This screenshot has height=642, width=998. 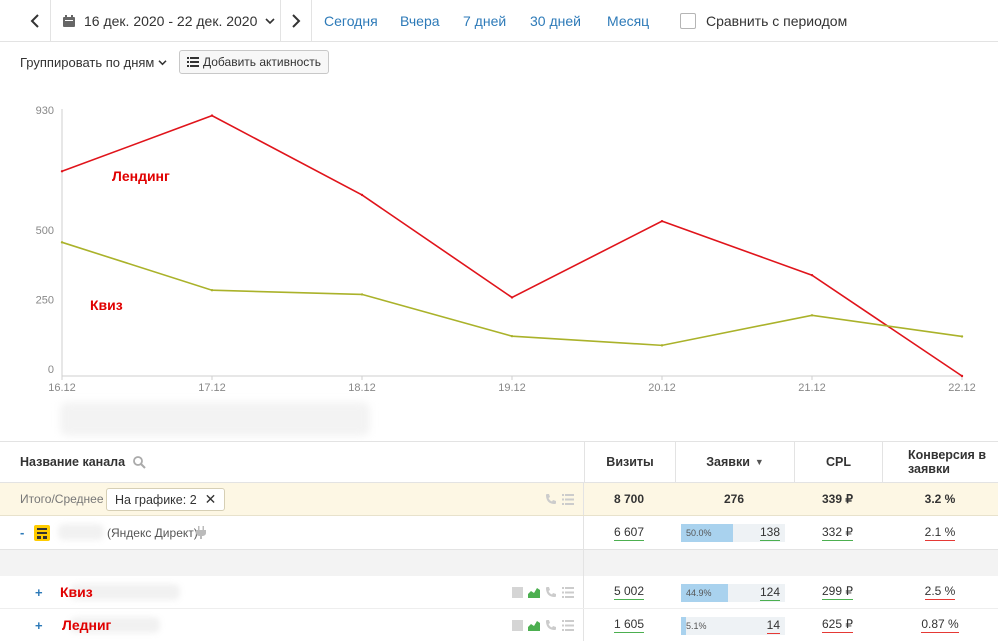 What do you see at coordinates (940, 462) in the screenshot?
I see `col-conv-header: Конверсия в заявки` at bounding box center [940, 462].